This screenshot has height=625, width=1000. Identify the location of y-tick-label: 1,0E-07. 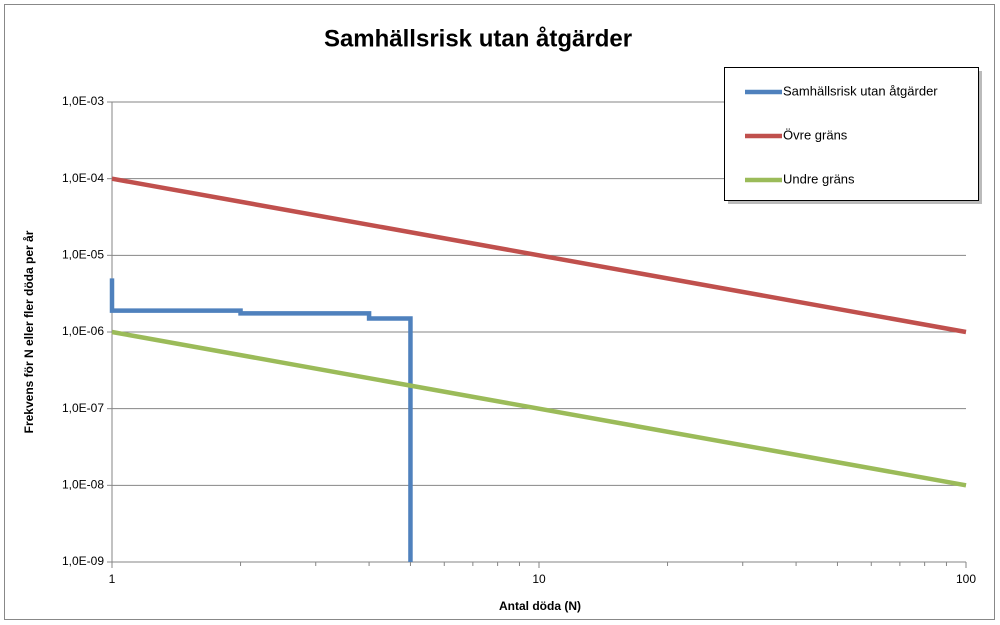
(83, 408).